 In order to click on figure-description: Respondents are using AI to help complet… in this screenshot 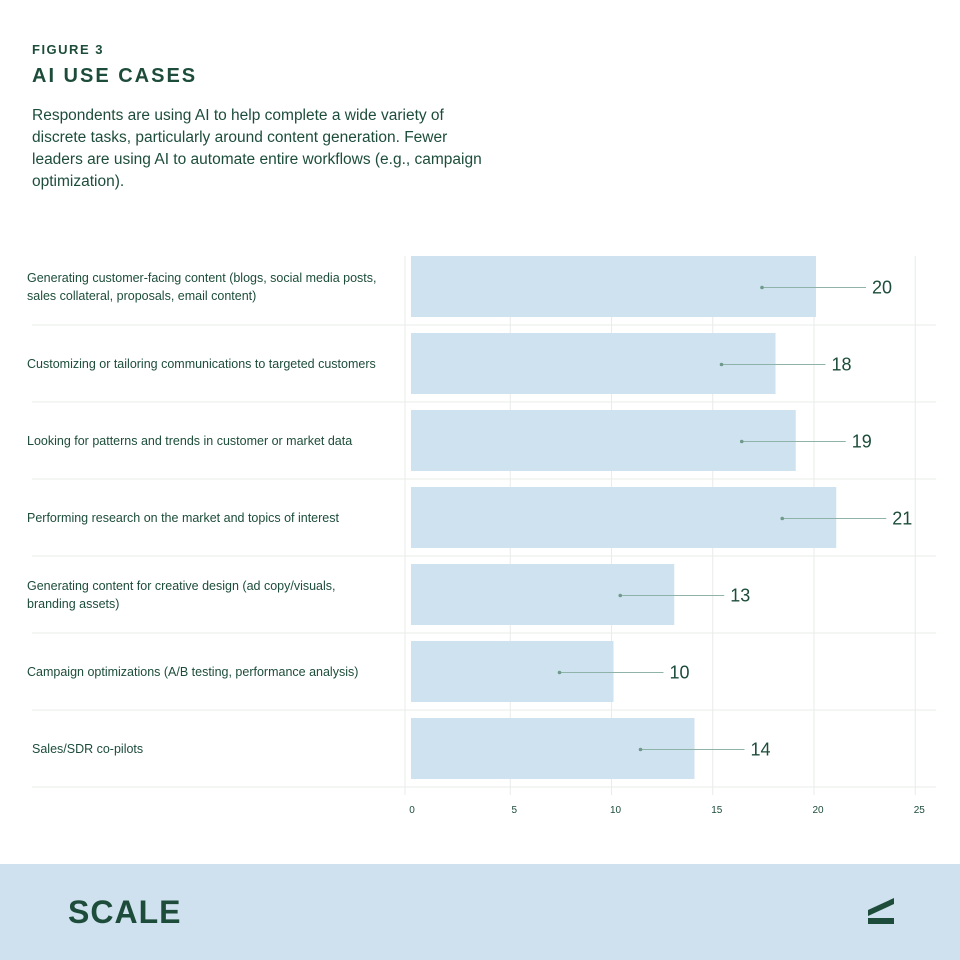, I will do `click(257, 148)`.